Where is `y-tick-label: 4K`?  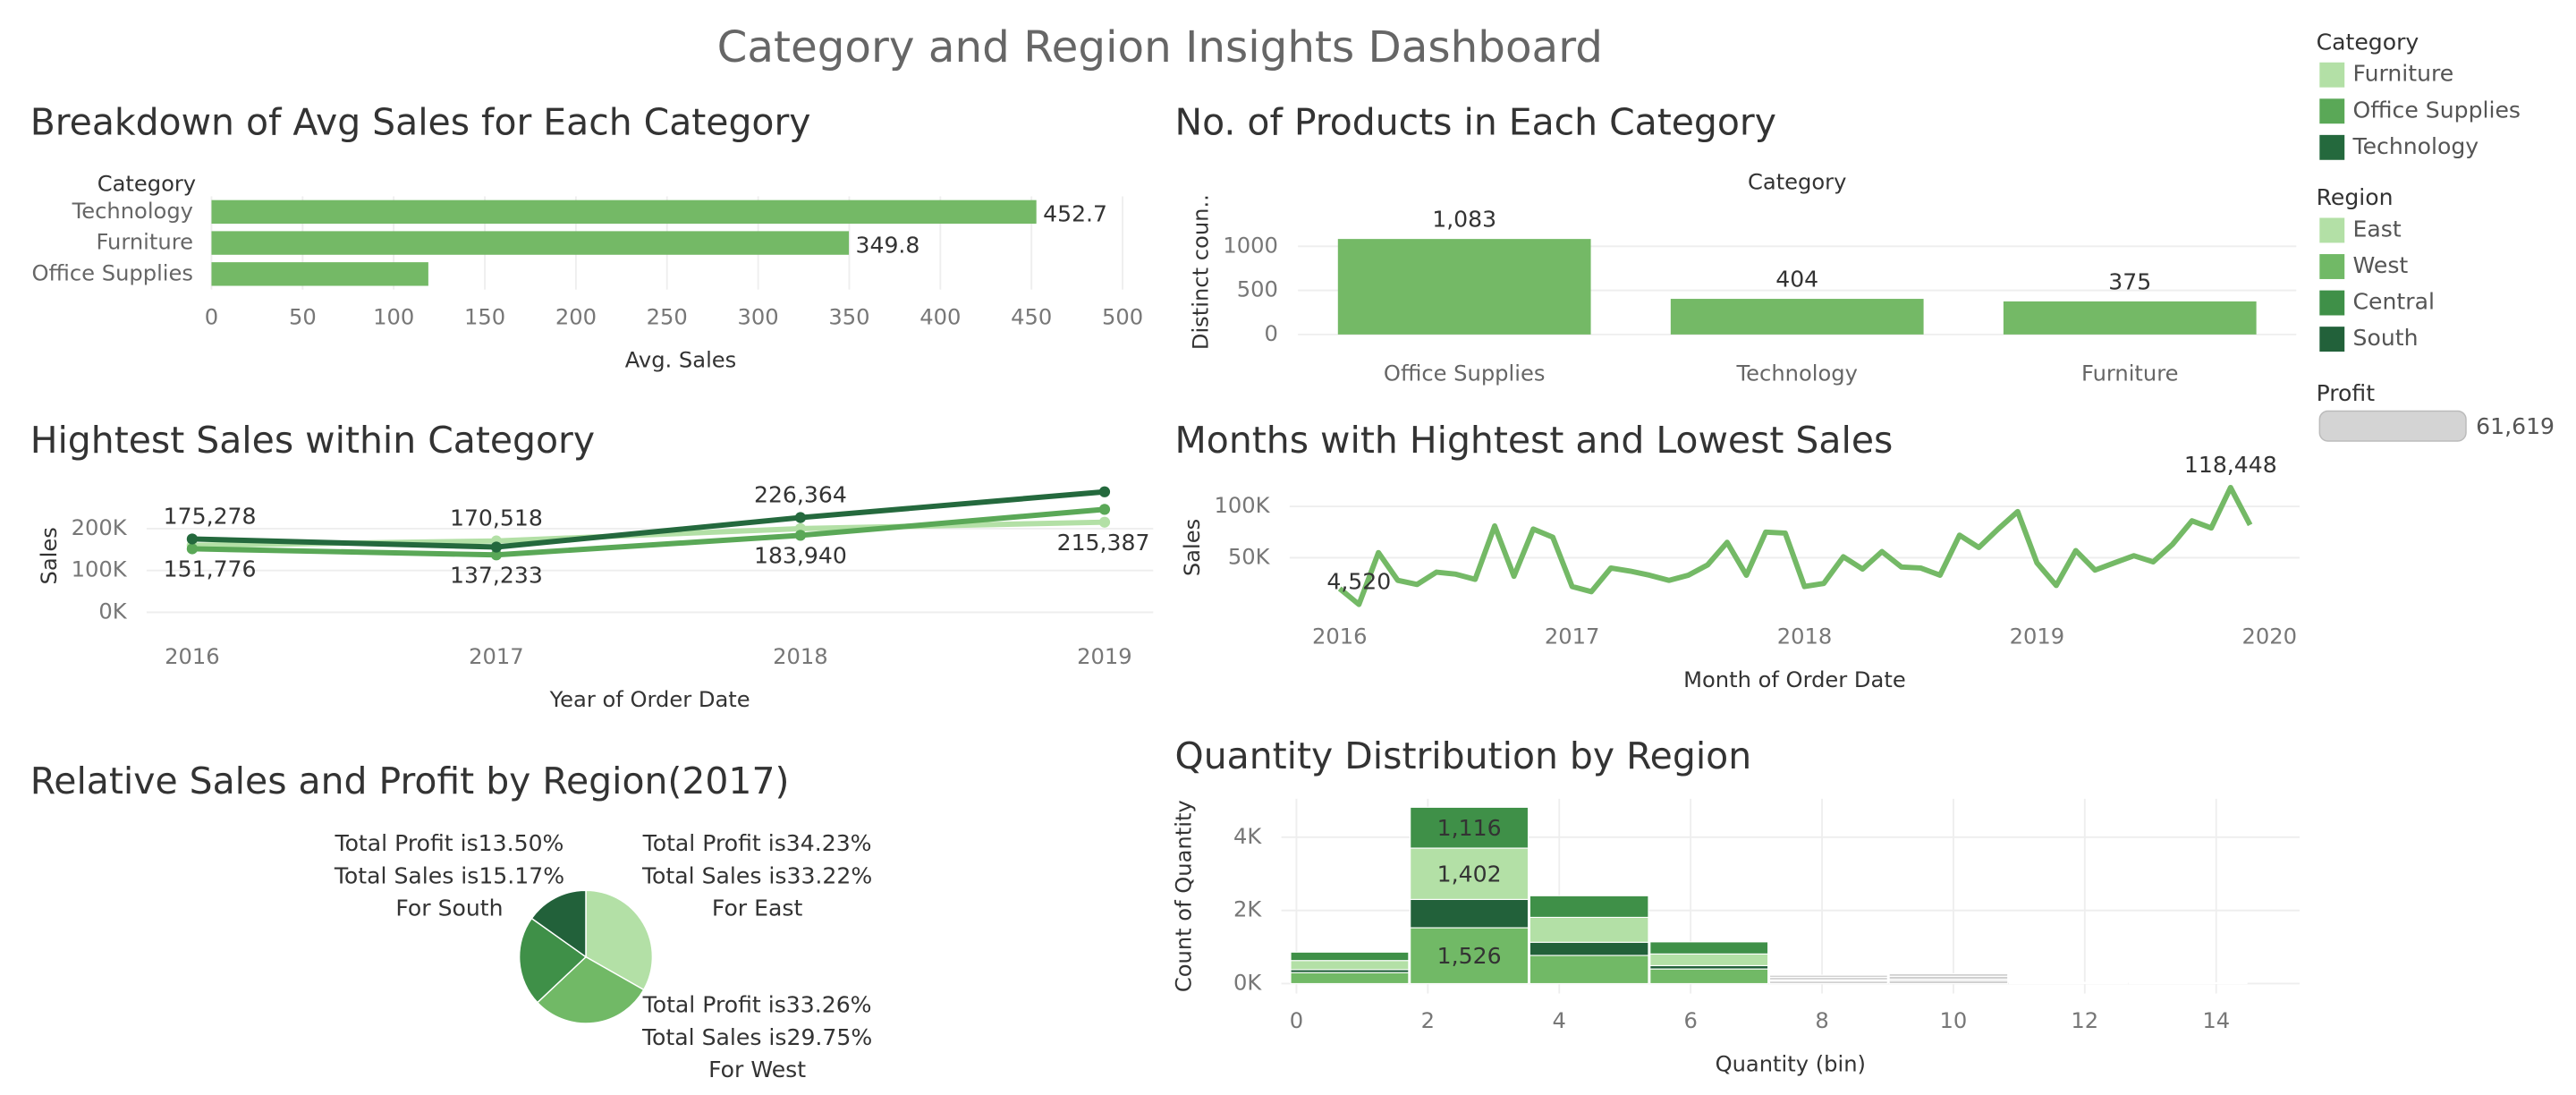 y-tick-label: 4K is located at coordinates (1247, 836).